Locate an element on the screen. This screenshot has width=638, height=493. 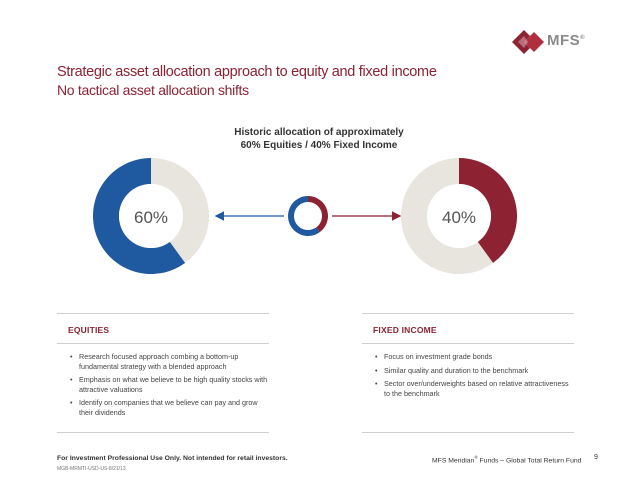
equities-donut: 60% is located at coordinates (150, 216).